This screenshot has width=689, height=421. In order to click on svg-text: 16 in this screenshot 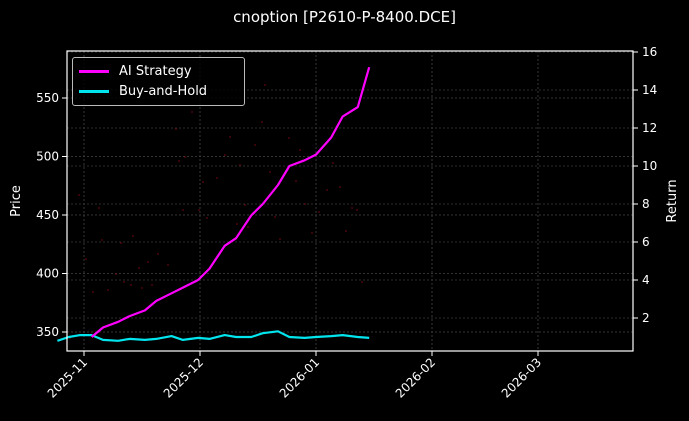, I will do `click(649, 52)`.